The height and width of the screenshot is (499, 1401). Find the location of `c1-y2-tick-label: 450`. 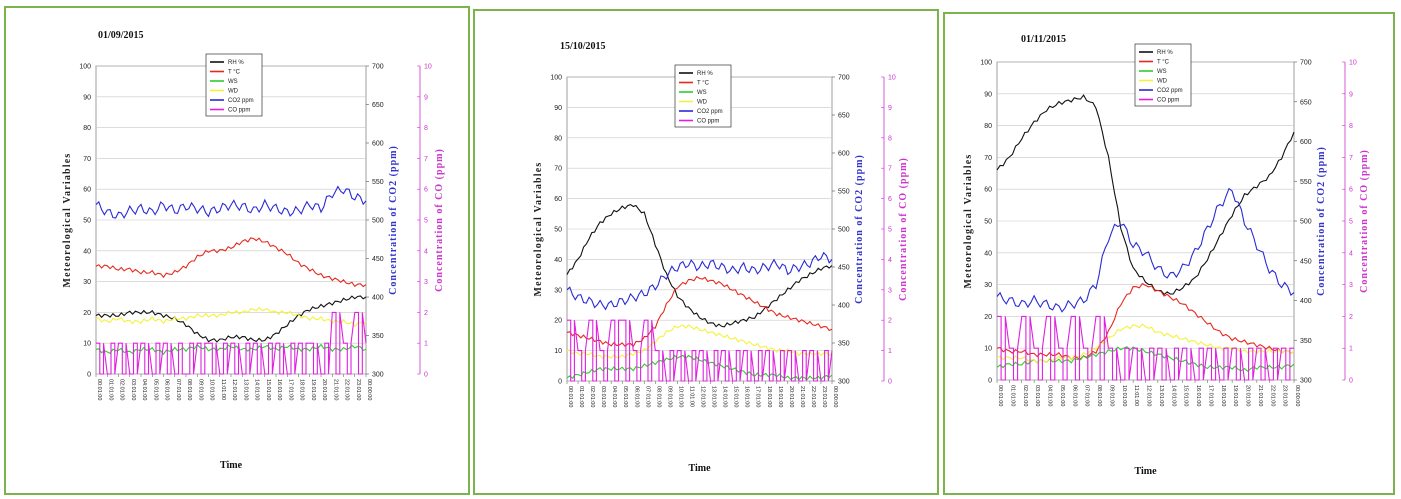

c1-y2-tick-label: 450 is located at coordinates (378, 259).